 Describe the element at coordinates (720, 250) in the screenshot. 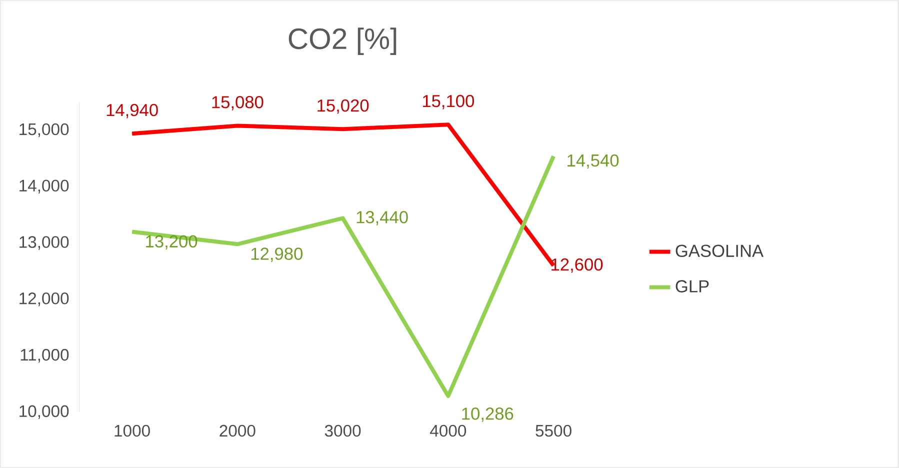

I see `legend-label: GASOLINA` at that location.